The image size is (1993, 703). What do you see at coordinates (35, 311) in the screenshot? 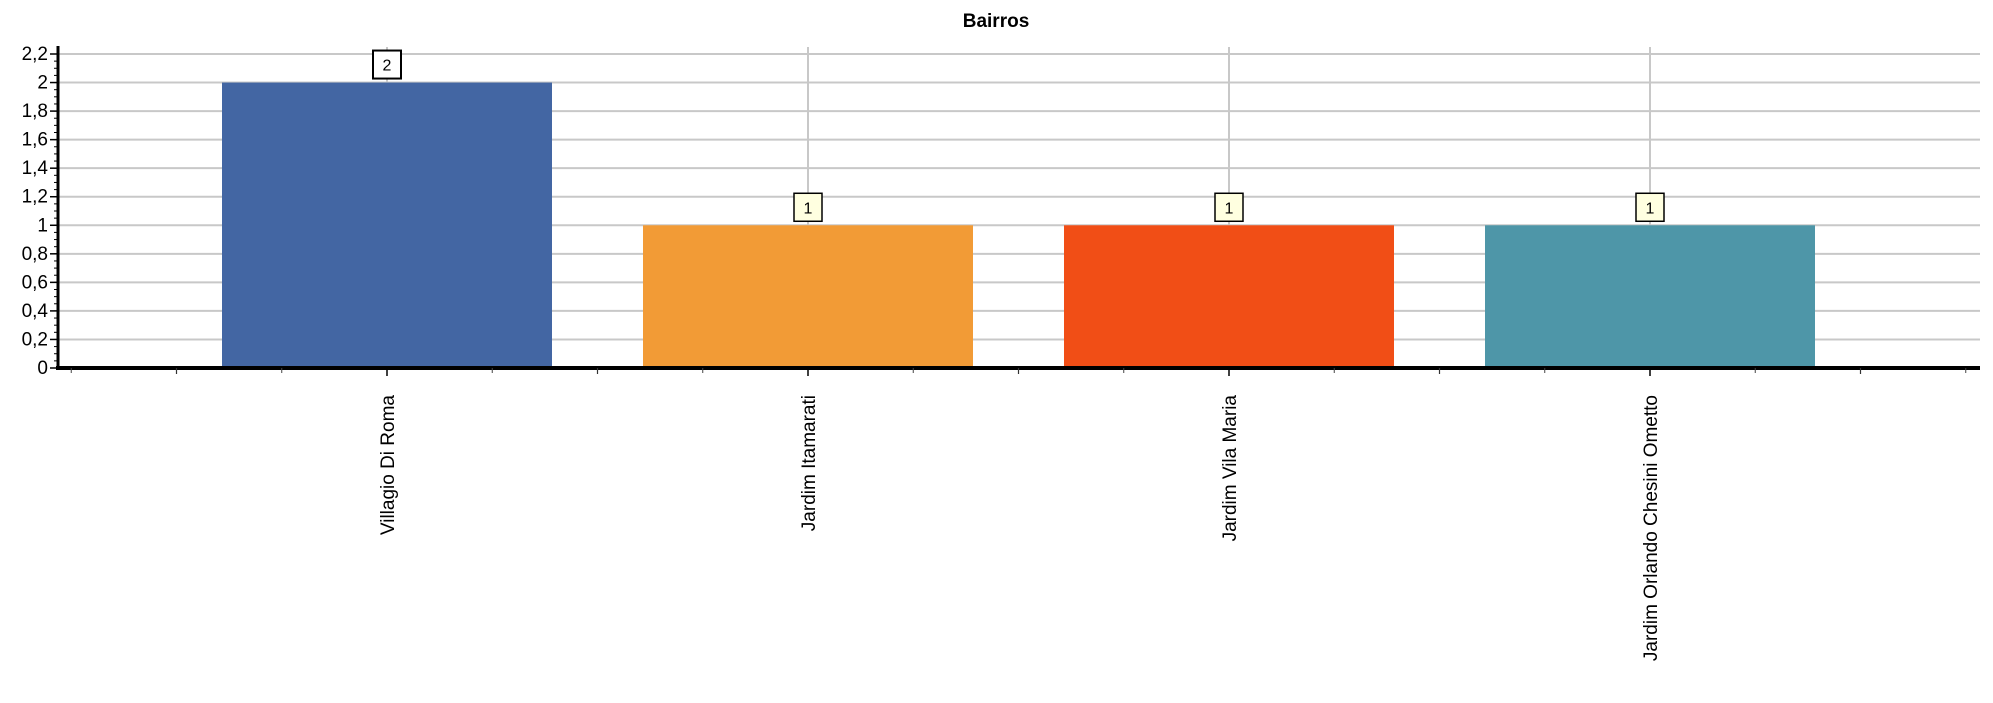
I see `y-tick-label: 0,4` at bounding box center [35, 311].